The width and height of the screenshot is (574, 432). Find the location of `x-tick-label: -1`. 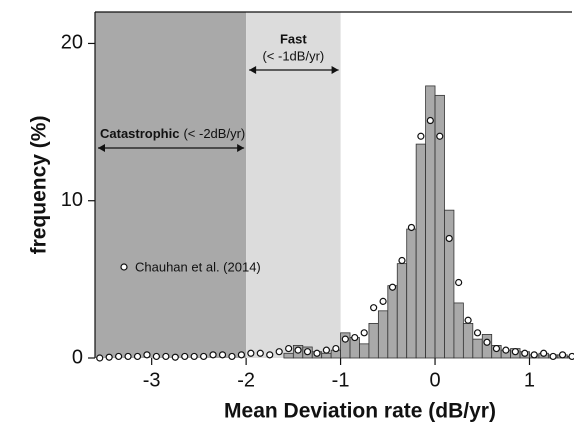

x-tick-label: -1 is located at coordinates (341, 380).